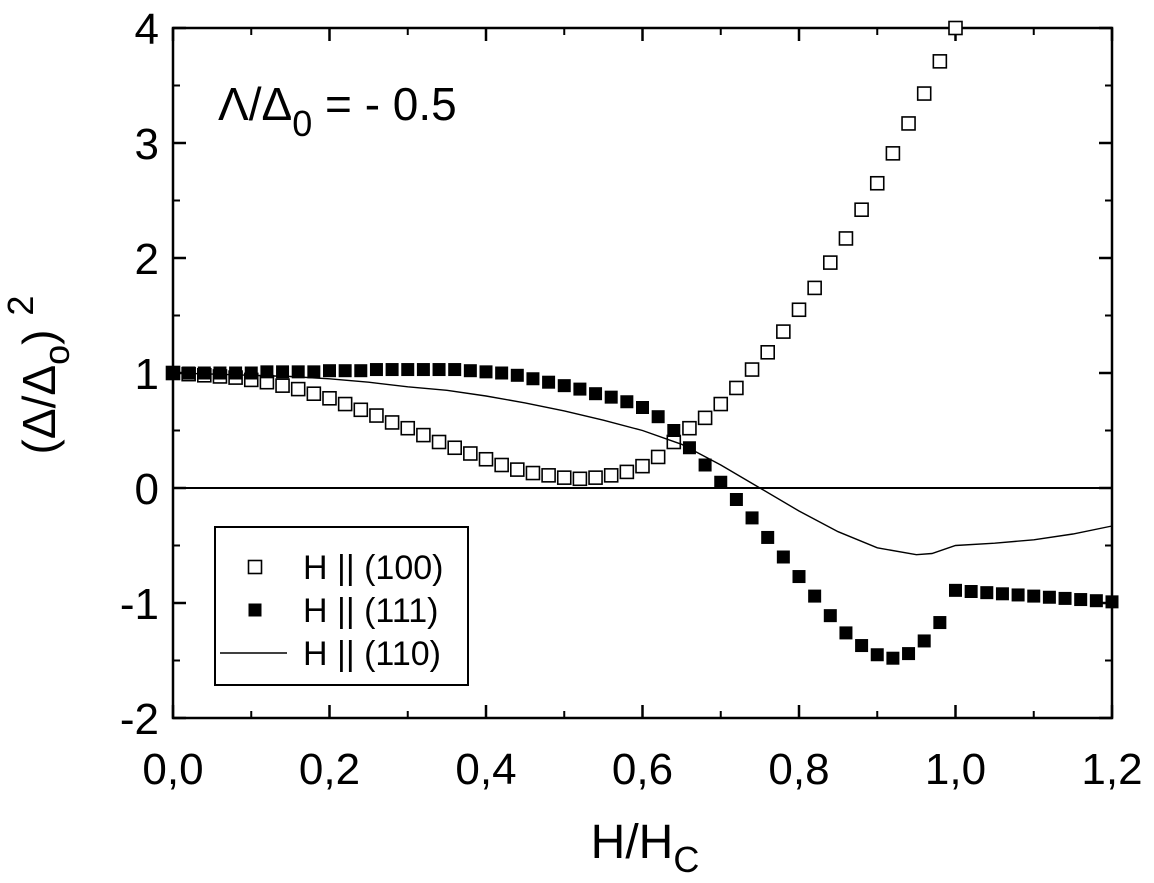 The width and height of the screenshot is (1154, 883). What do you see at coordinates (39, 337) in the screenshot?
I see `y-label-part: )` at bounding box center [39, 337].